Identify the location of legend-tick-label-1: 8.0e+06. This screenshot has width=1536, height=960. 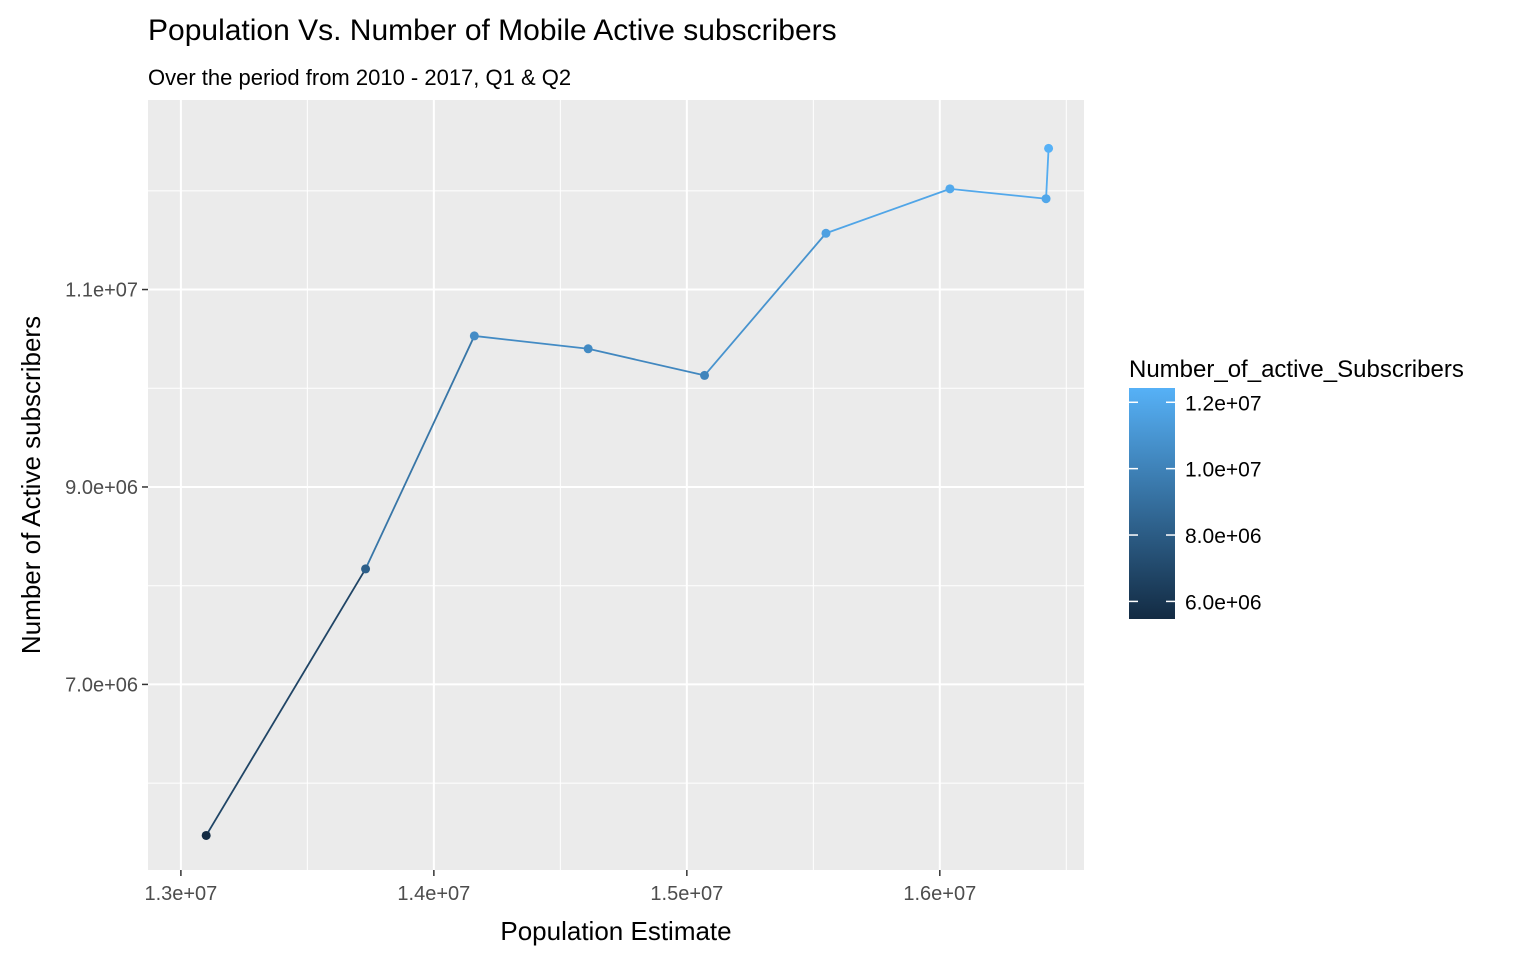
(1223, 536).